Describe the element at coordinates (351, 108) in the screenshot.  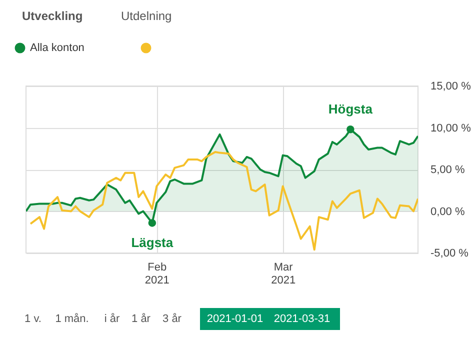
I see `annotation: Högsta` at that location.